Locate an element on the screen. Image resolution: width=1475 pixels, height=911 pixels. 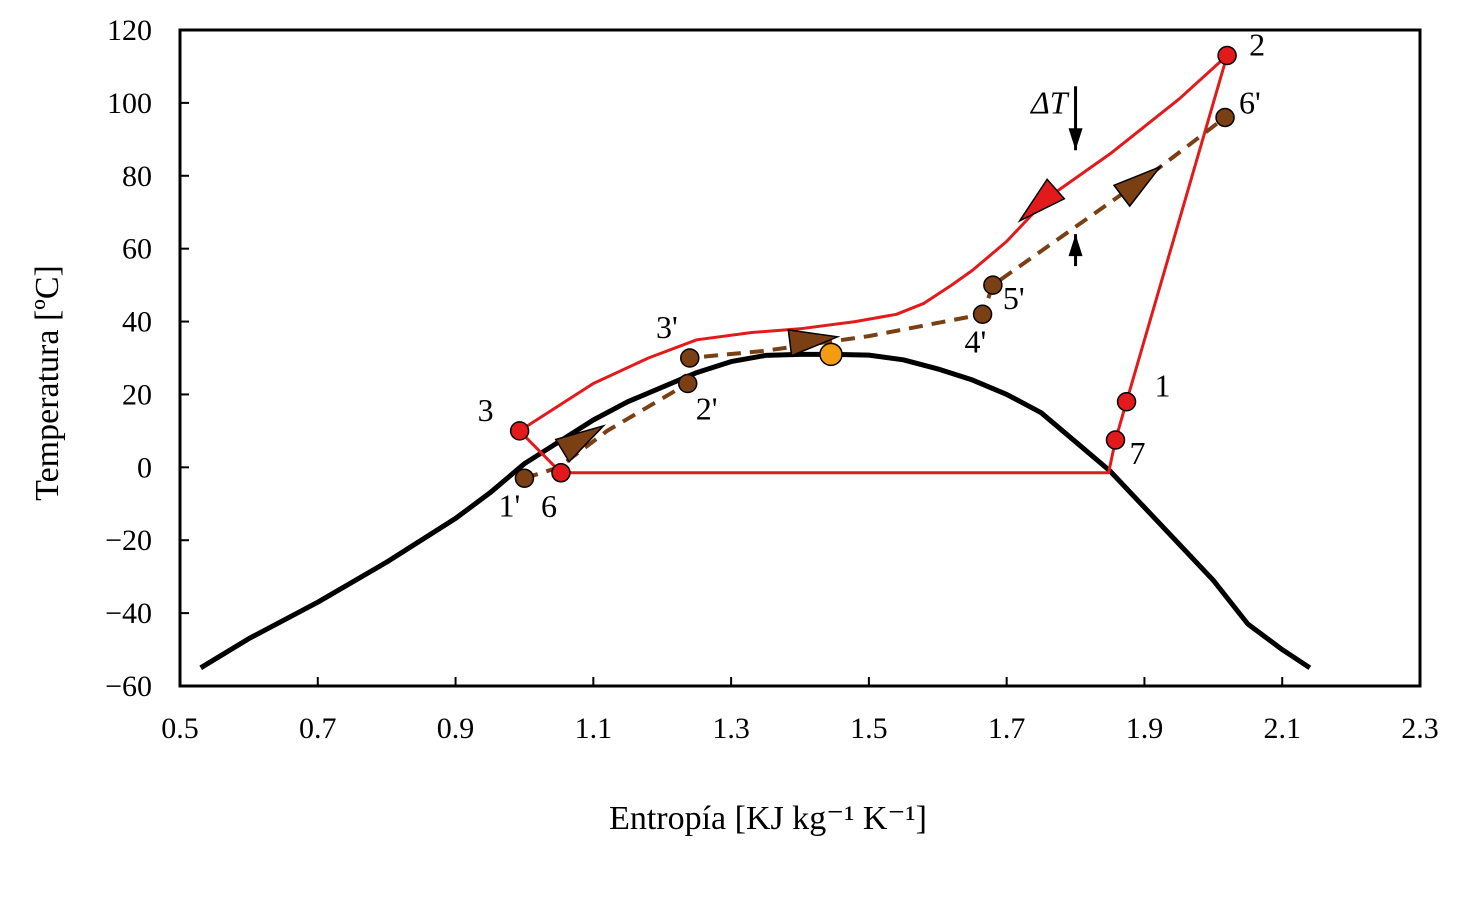
delta-t-label: ΔT is located at coordinates (1049, 102).